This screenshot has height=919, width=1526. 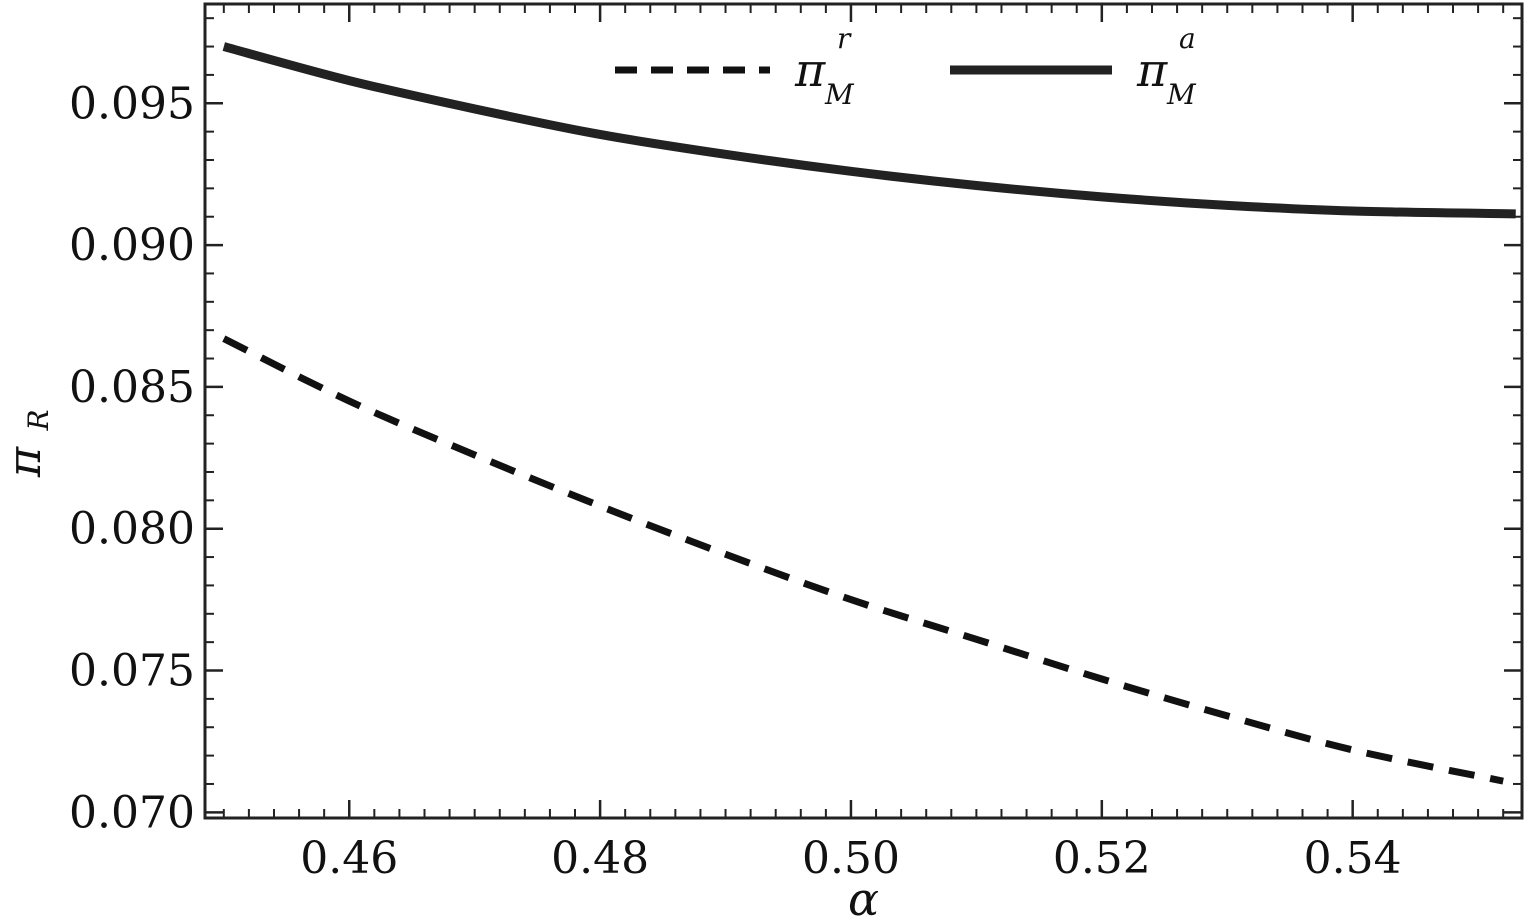 What do you see at coordinates (1073, 66) in the screenshot?
I see `legend-item: πaM` at bounding box center [1073, 66].